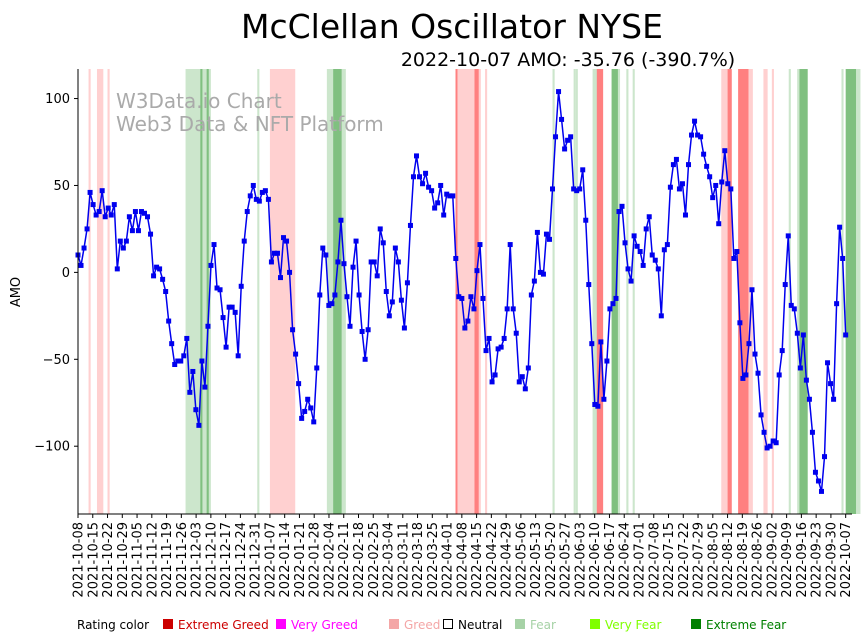  What do you see at coordinates (543, 625) in the screenshot?
I see `legend-item-label: Fear` at bounding box center [543, 625].